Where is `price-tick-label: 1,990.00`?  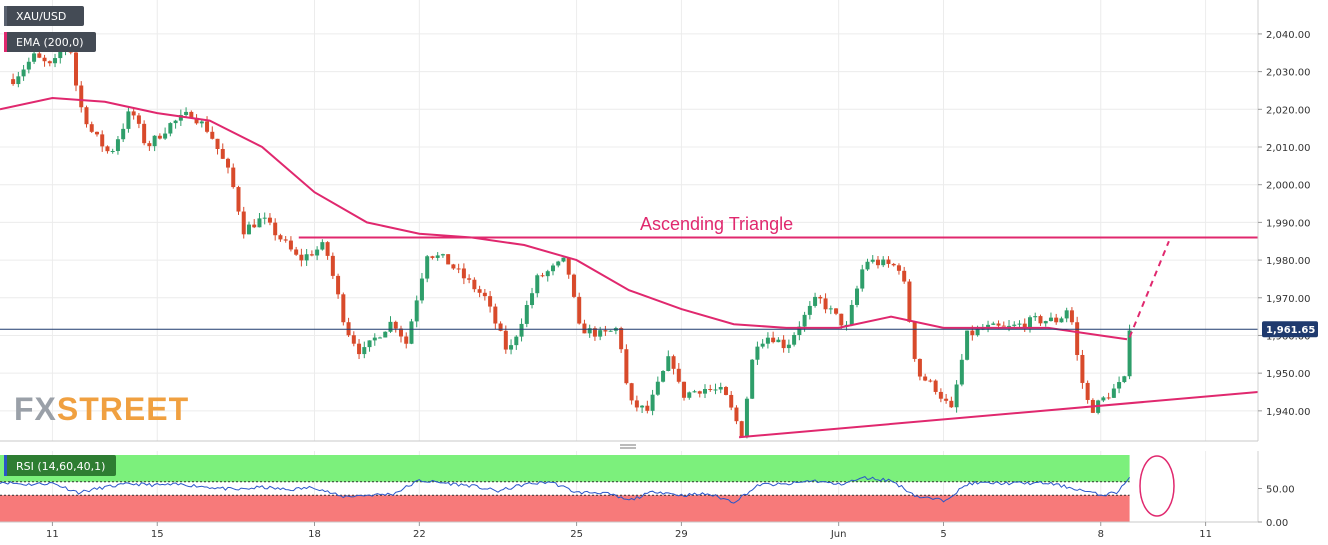
price-tick-label: 1,990.00 is located at coordinates (1288, 223).